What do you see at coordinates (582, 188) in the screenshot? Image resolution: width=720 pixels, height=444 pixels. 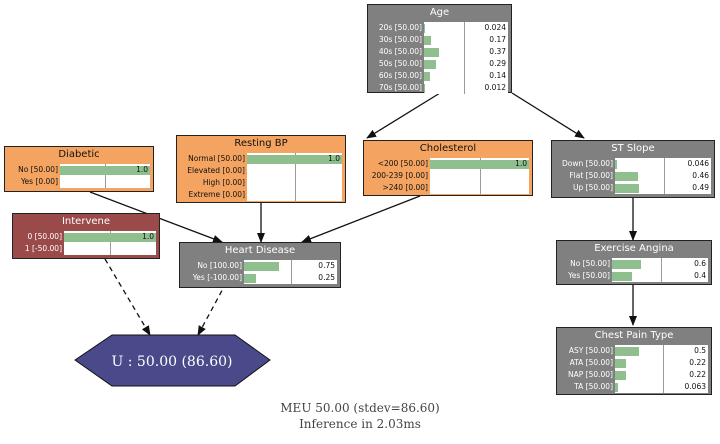 I see `state-row: Up [50.00]` at bounding box center [582, 188].